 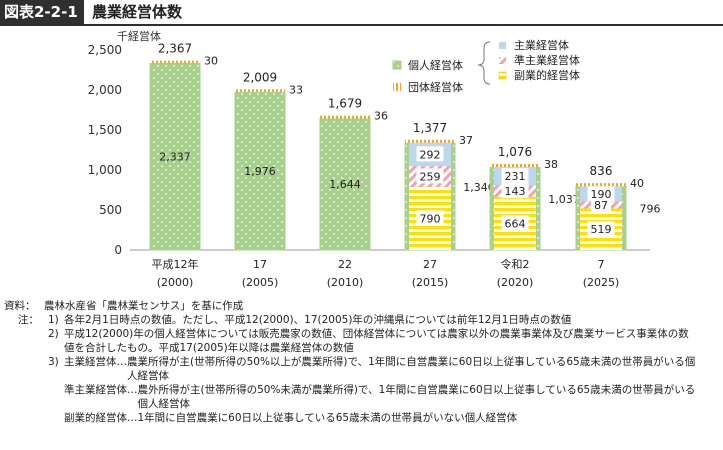 I want to click on x-tick-label: (2010), so click(x=345, y=282).